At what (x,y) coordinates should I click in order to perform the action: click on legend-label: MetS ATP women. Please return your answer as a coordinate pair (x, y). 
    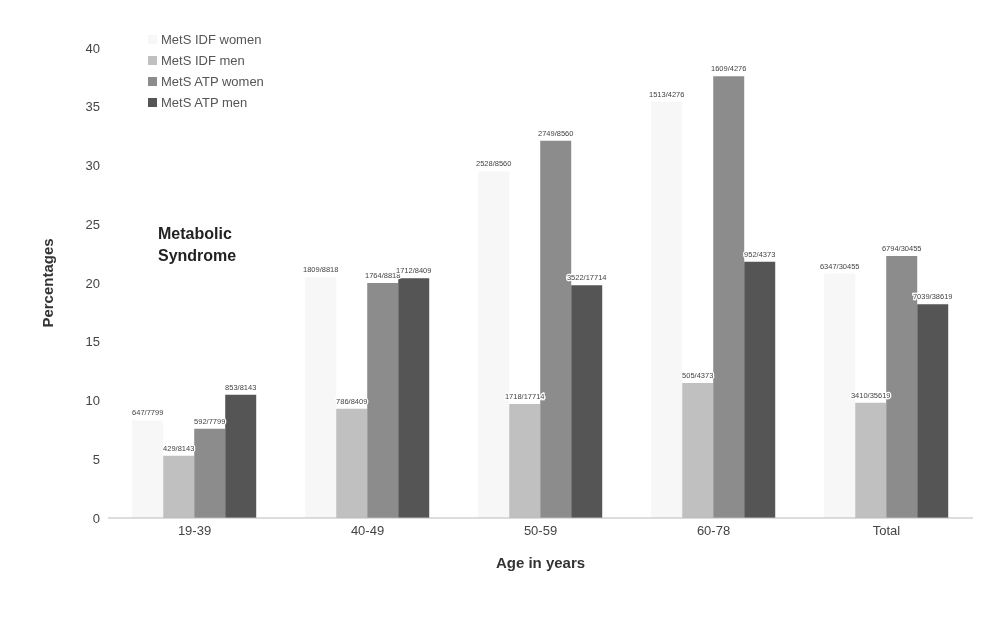
    Looking at the image, I should click on (212, 81).